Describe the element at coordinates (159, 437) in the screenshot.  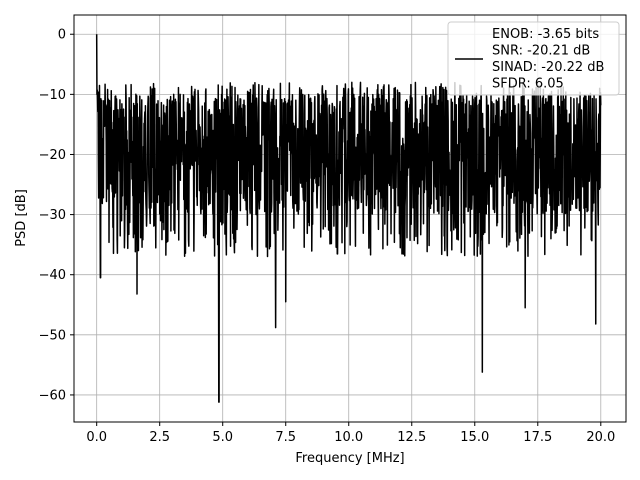
I see `x-tick-label: 2.5` at that location.